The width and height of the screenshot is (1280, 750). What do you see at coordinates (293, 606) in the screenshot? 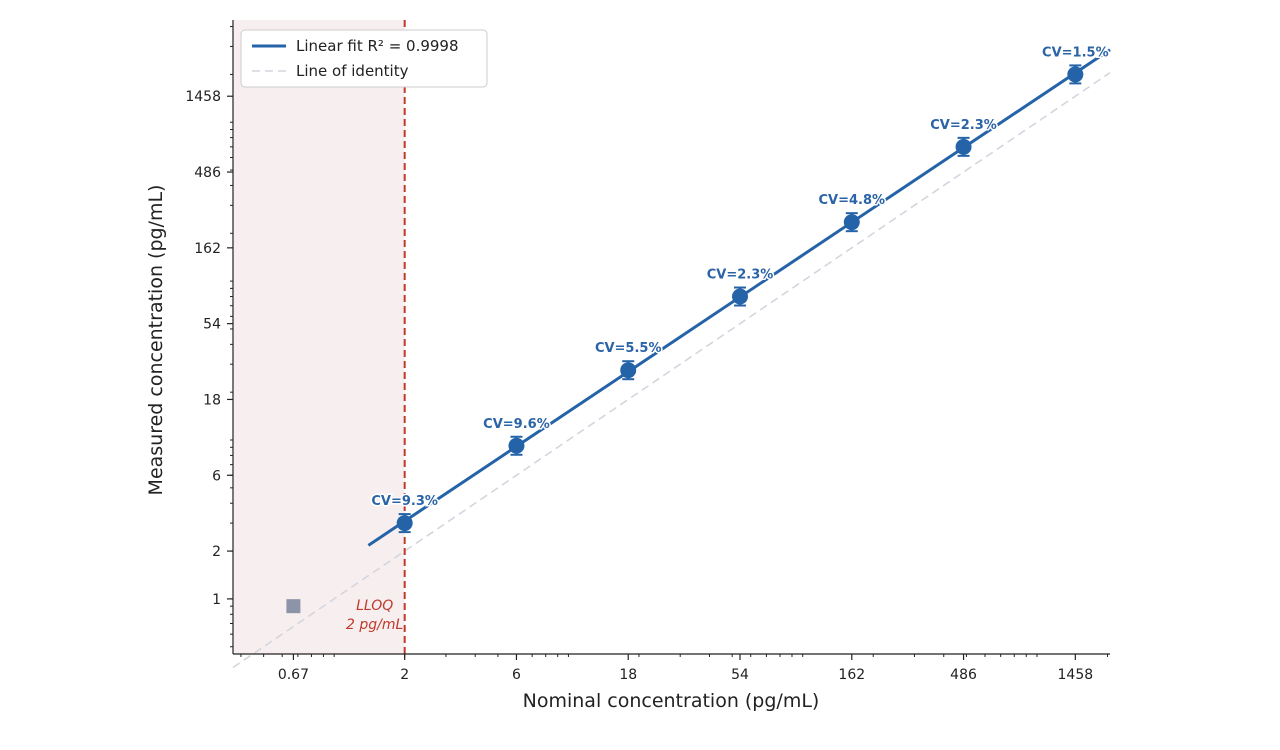
I see `below-lloq-point` at bounding box center [293, 606].